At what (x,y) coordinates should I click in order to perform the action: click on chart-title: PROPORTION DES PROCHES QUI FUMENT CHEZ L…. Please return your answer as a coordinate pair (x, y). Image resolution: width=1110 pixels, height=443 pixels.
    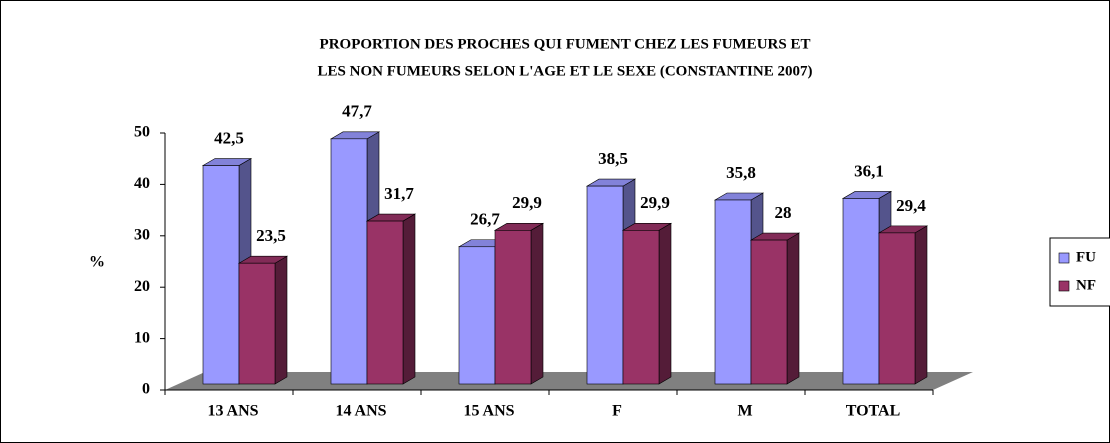
    Looking at the image, I should click on (565, 44).